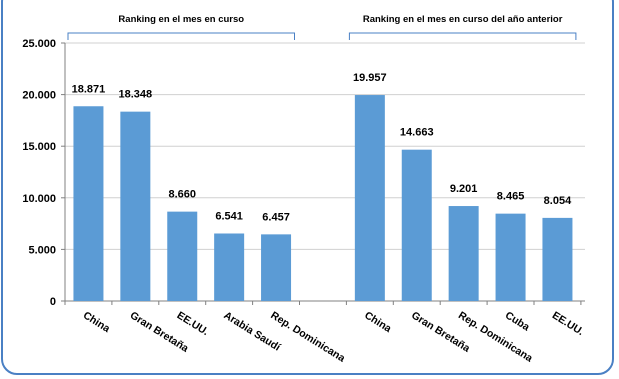 The height and width of the screenshot is (379, 619). What do you see at coordinates (511, 197) in the screenshot?
I see `value-label: 8.465` at bounding box center [511, 197].